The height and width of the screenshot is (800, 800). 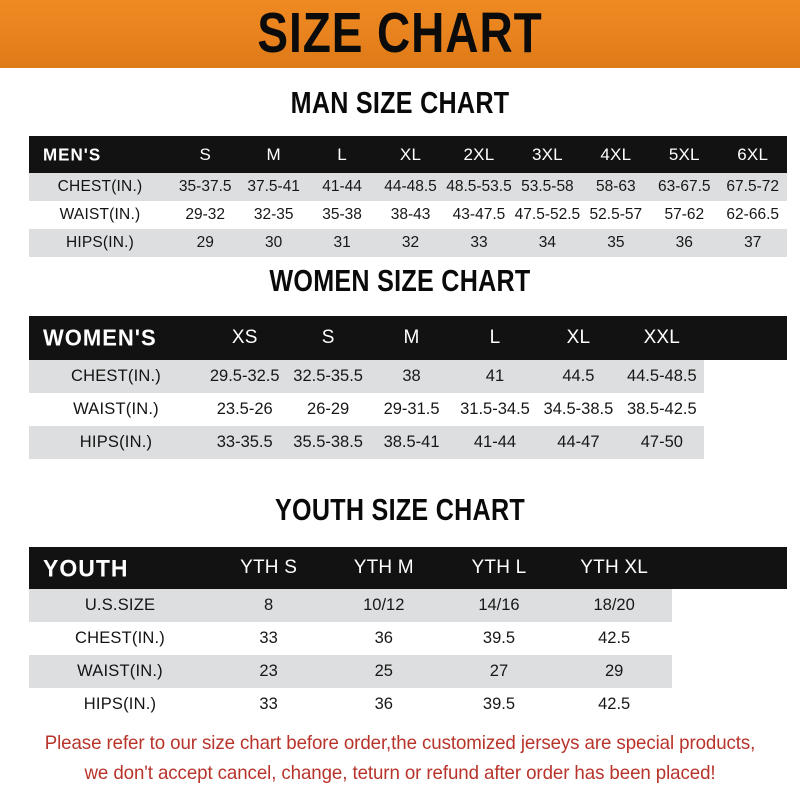 I want to click on men-row-label: HIPS(IN.), so click(x=100, y=242).